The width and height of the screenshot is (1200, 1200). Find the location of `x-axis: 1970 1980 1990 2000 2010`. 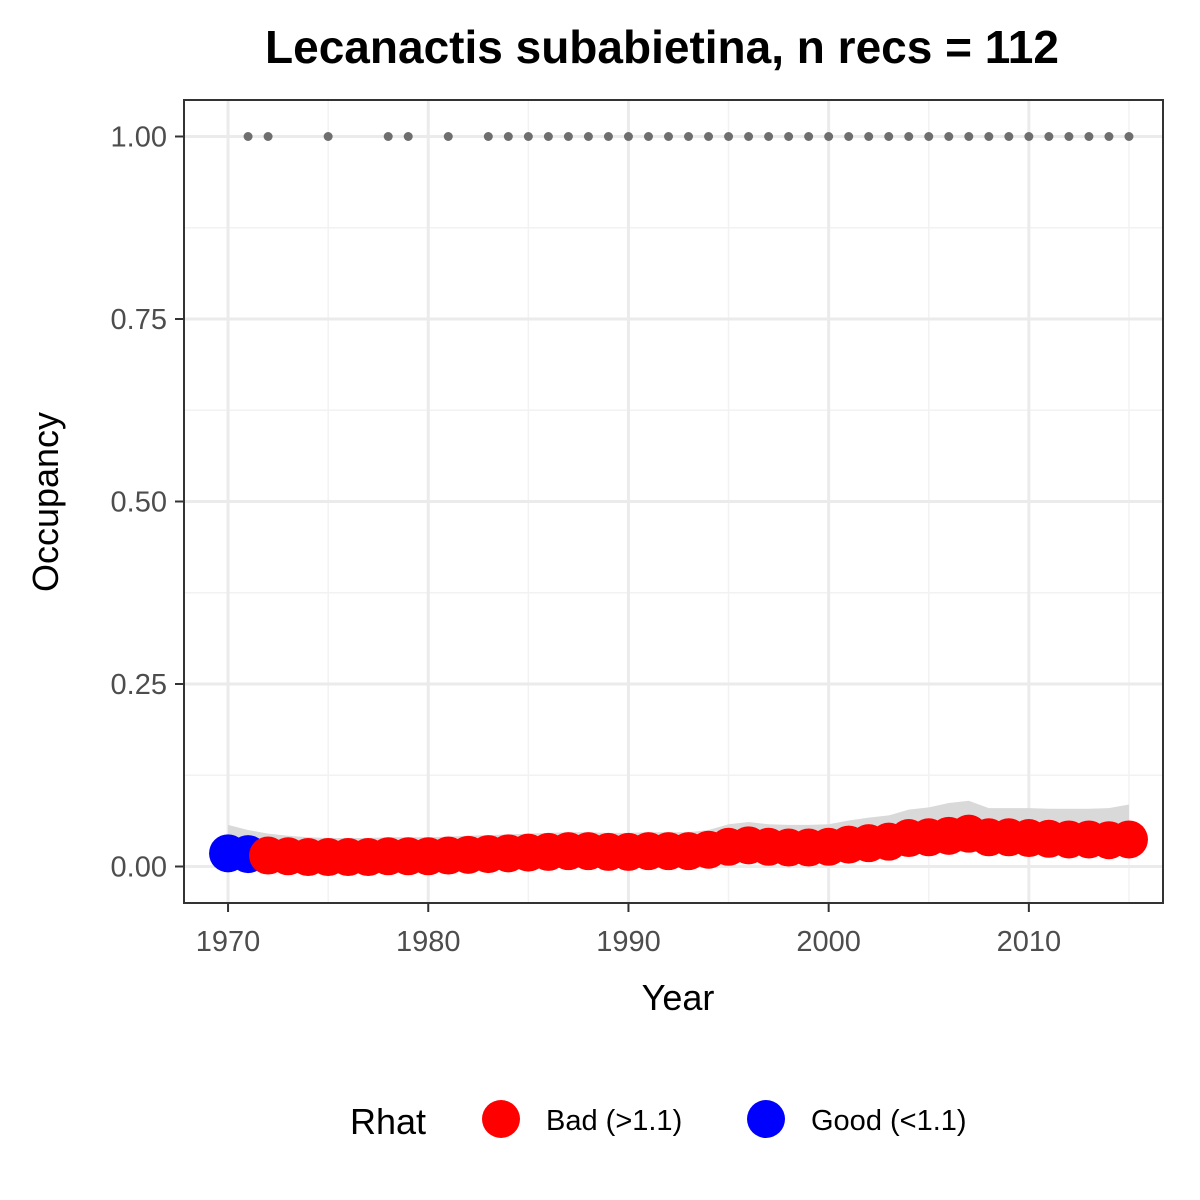

x-axis: 1970 1980 1990 2000 2010 is located at coordinates (628, 930).